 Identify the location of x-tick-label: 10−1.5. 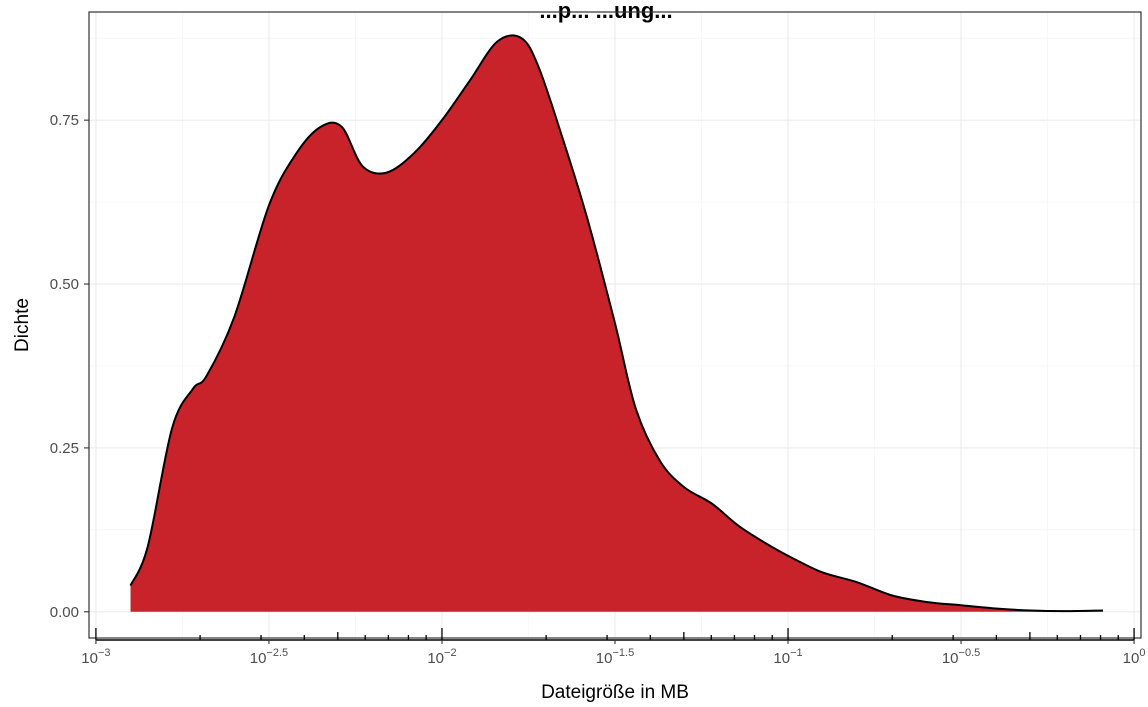
(615, 657).